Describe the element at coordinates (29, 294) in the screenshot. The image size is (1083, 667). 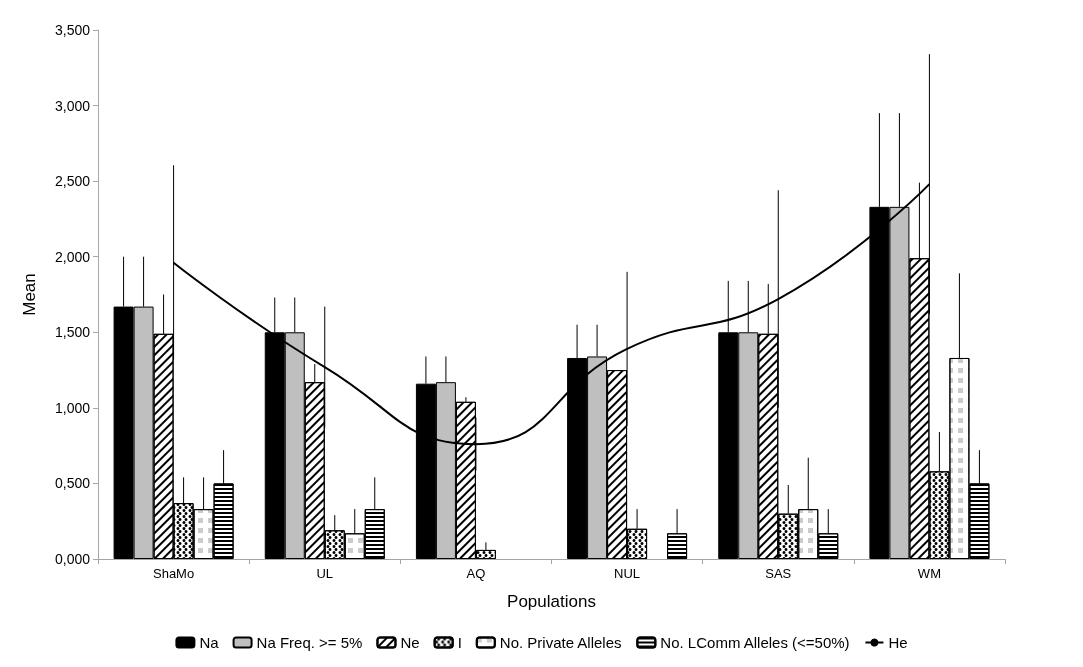
I see `y-axis-title: Mean` at that location.